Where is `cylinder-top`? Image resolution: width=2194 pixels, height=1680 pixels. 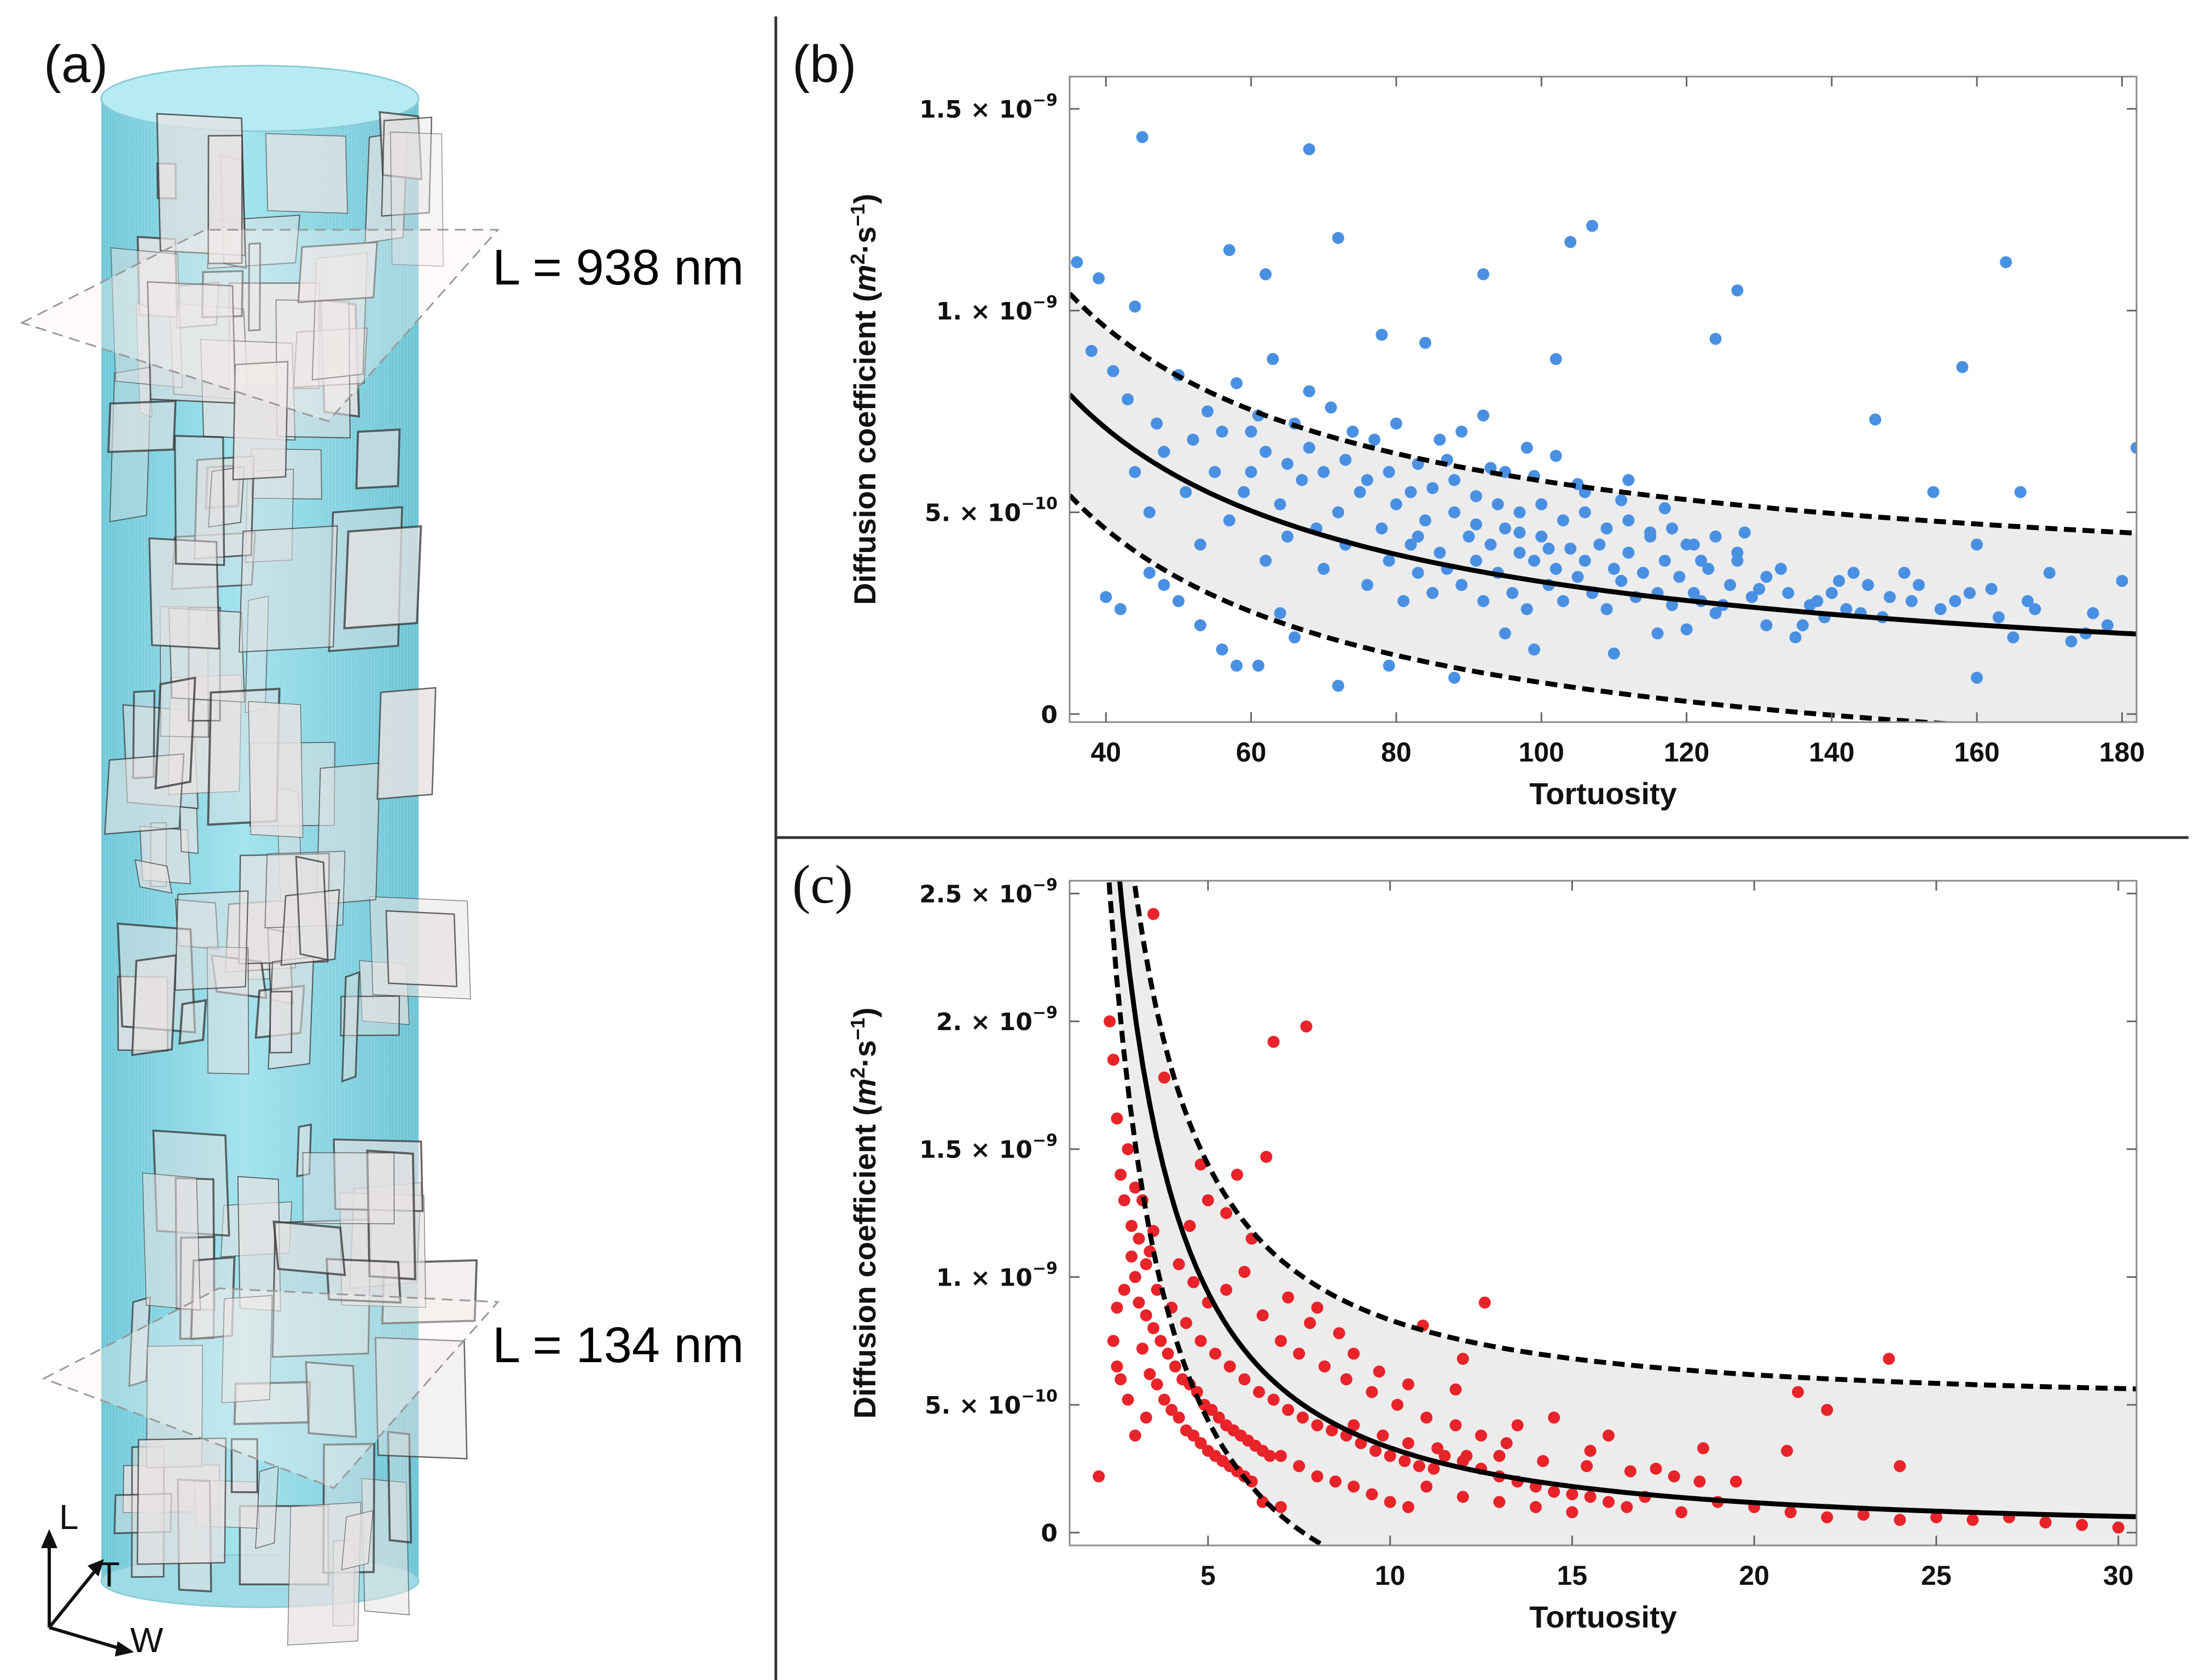
cylinder-top is located at coordinates (260, 98).